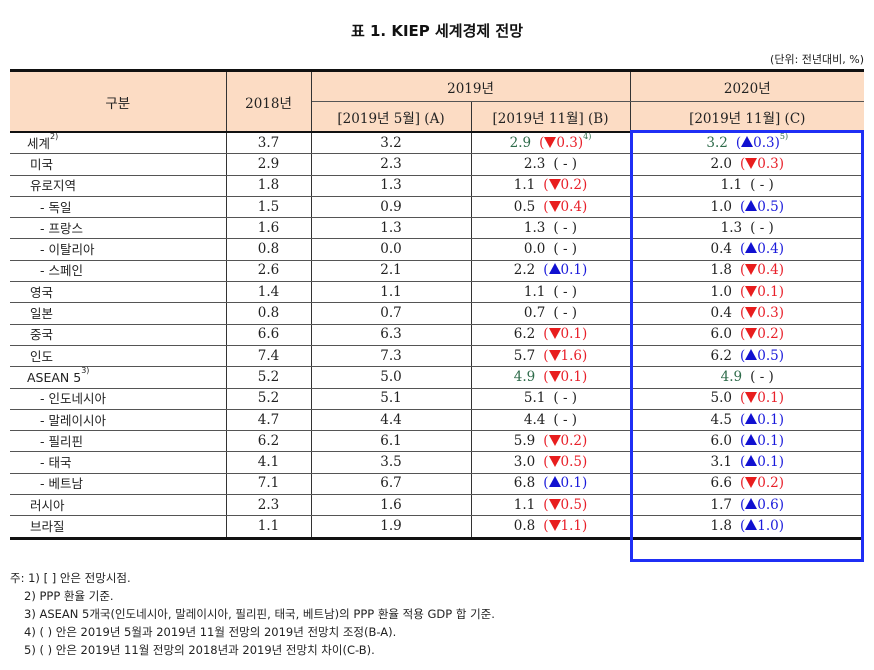  What do you see at coordinates (550, 249) in the screenshot?
I see `cell-2019-nov: 0.0( - )` at bounding box center [550, 249].